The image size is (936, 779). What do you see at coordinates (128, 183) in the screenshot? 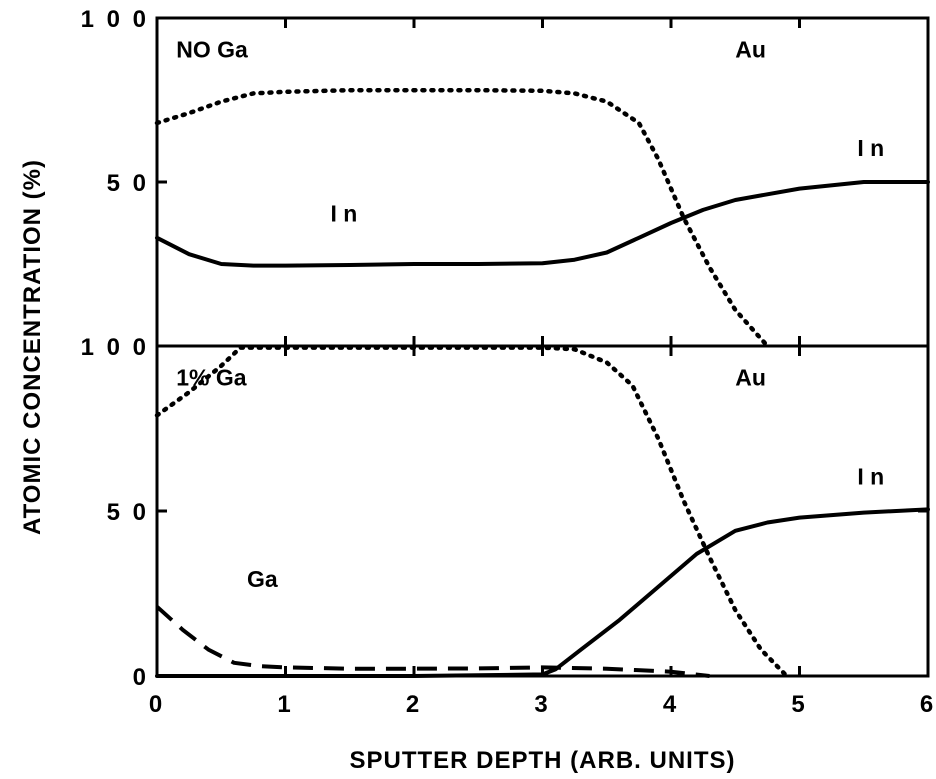
I see `y-tick-label-top: 5 0` at bounding box center [128, 183].